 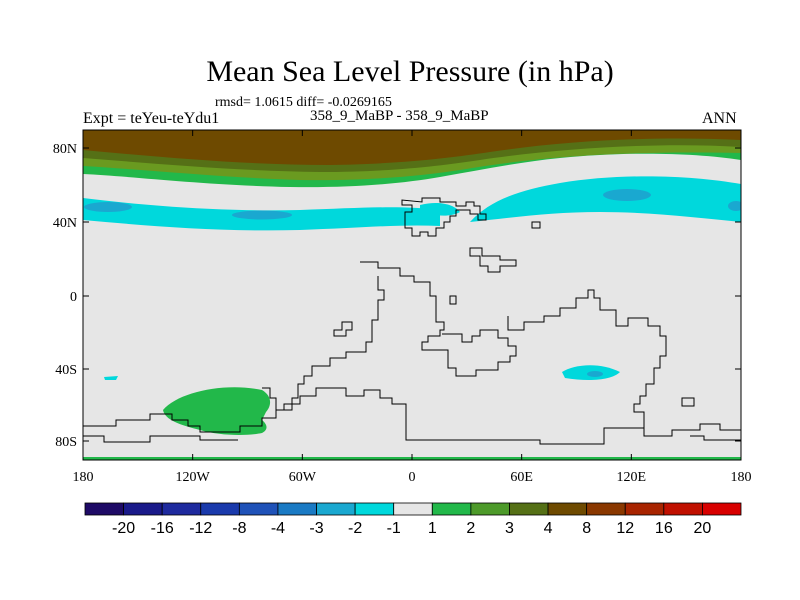 I want to click on lat-tick-label: 40S, so click(x=66, y=370).